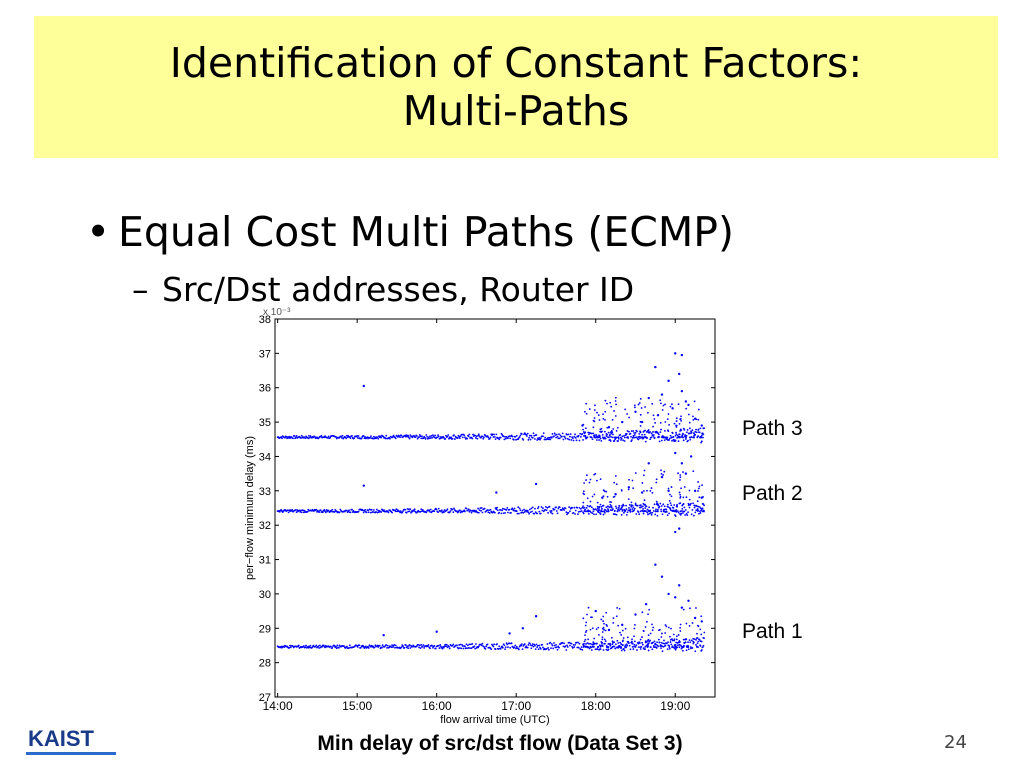 The width and height of the screenshot is (1024, 768). What do you see at coordinates (398, 289) in the screenshot?
I see `sub-bullet-text: Src/Dst addresses, Router ID` at bounding box center [398, 289].